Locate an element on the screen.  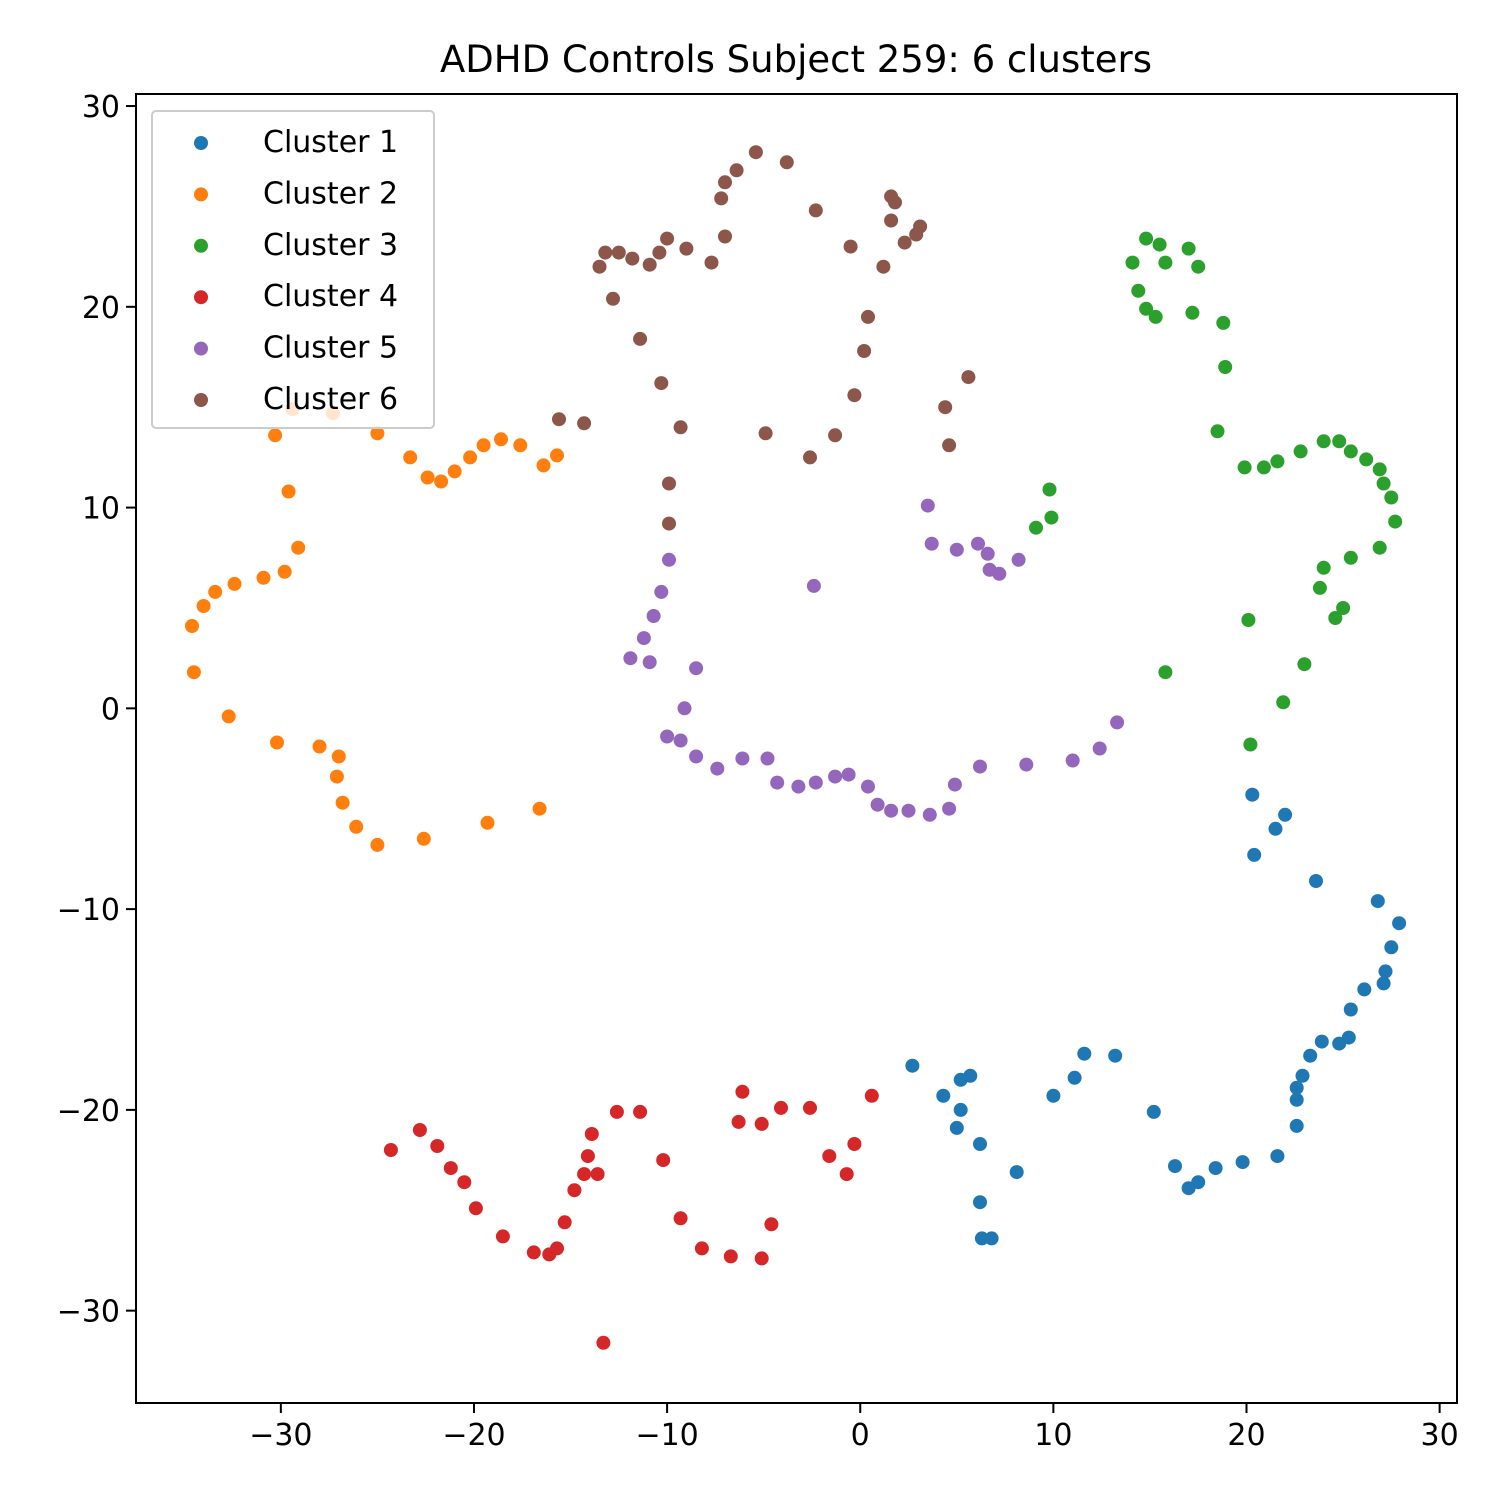
legend-label: Cluster 3 is located at coordinates (330, 245).